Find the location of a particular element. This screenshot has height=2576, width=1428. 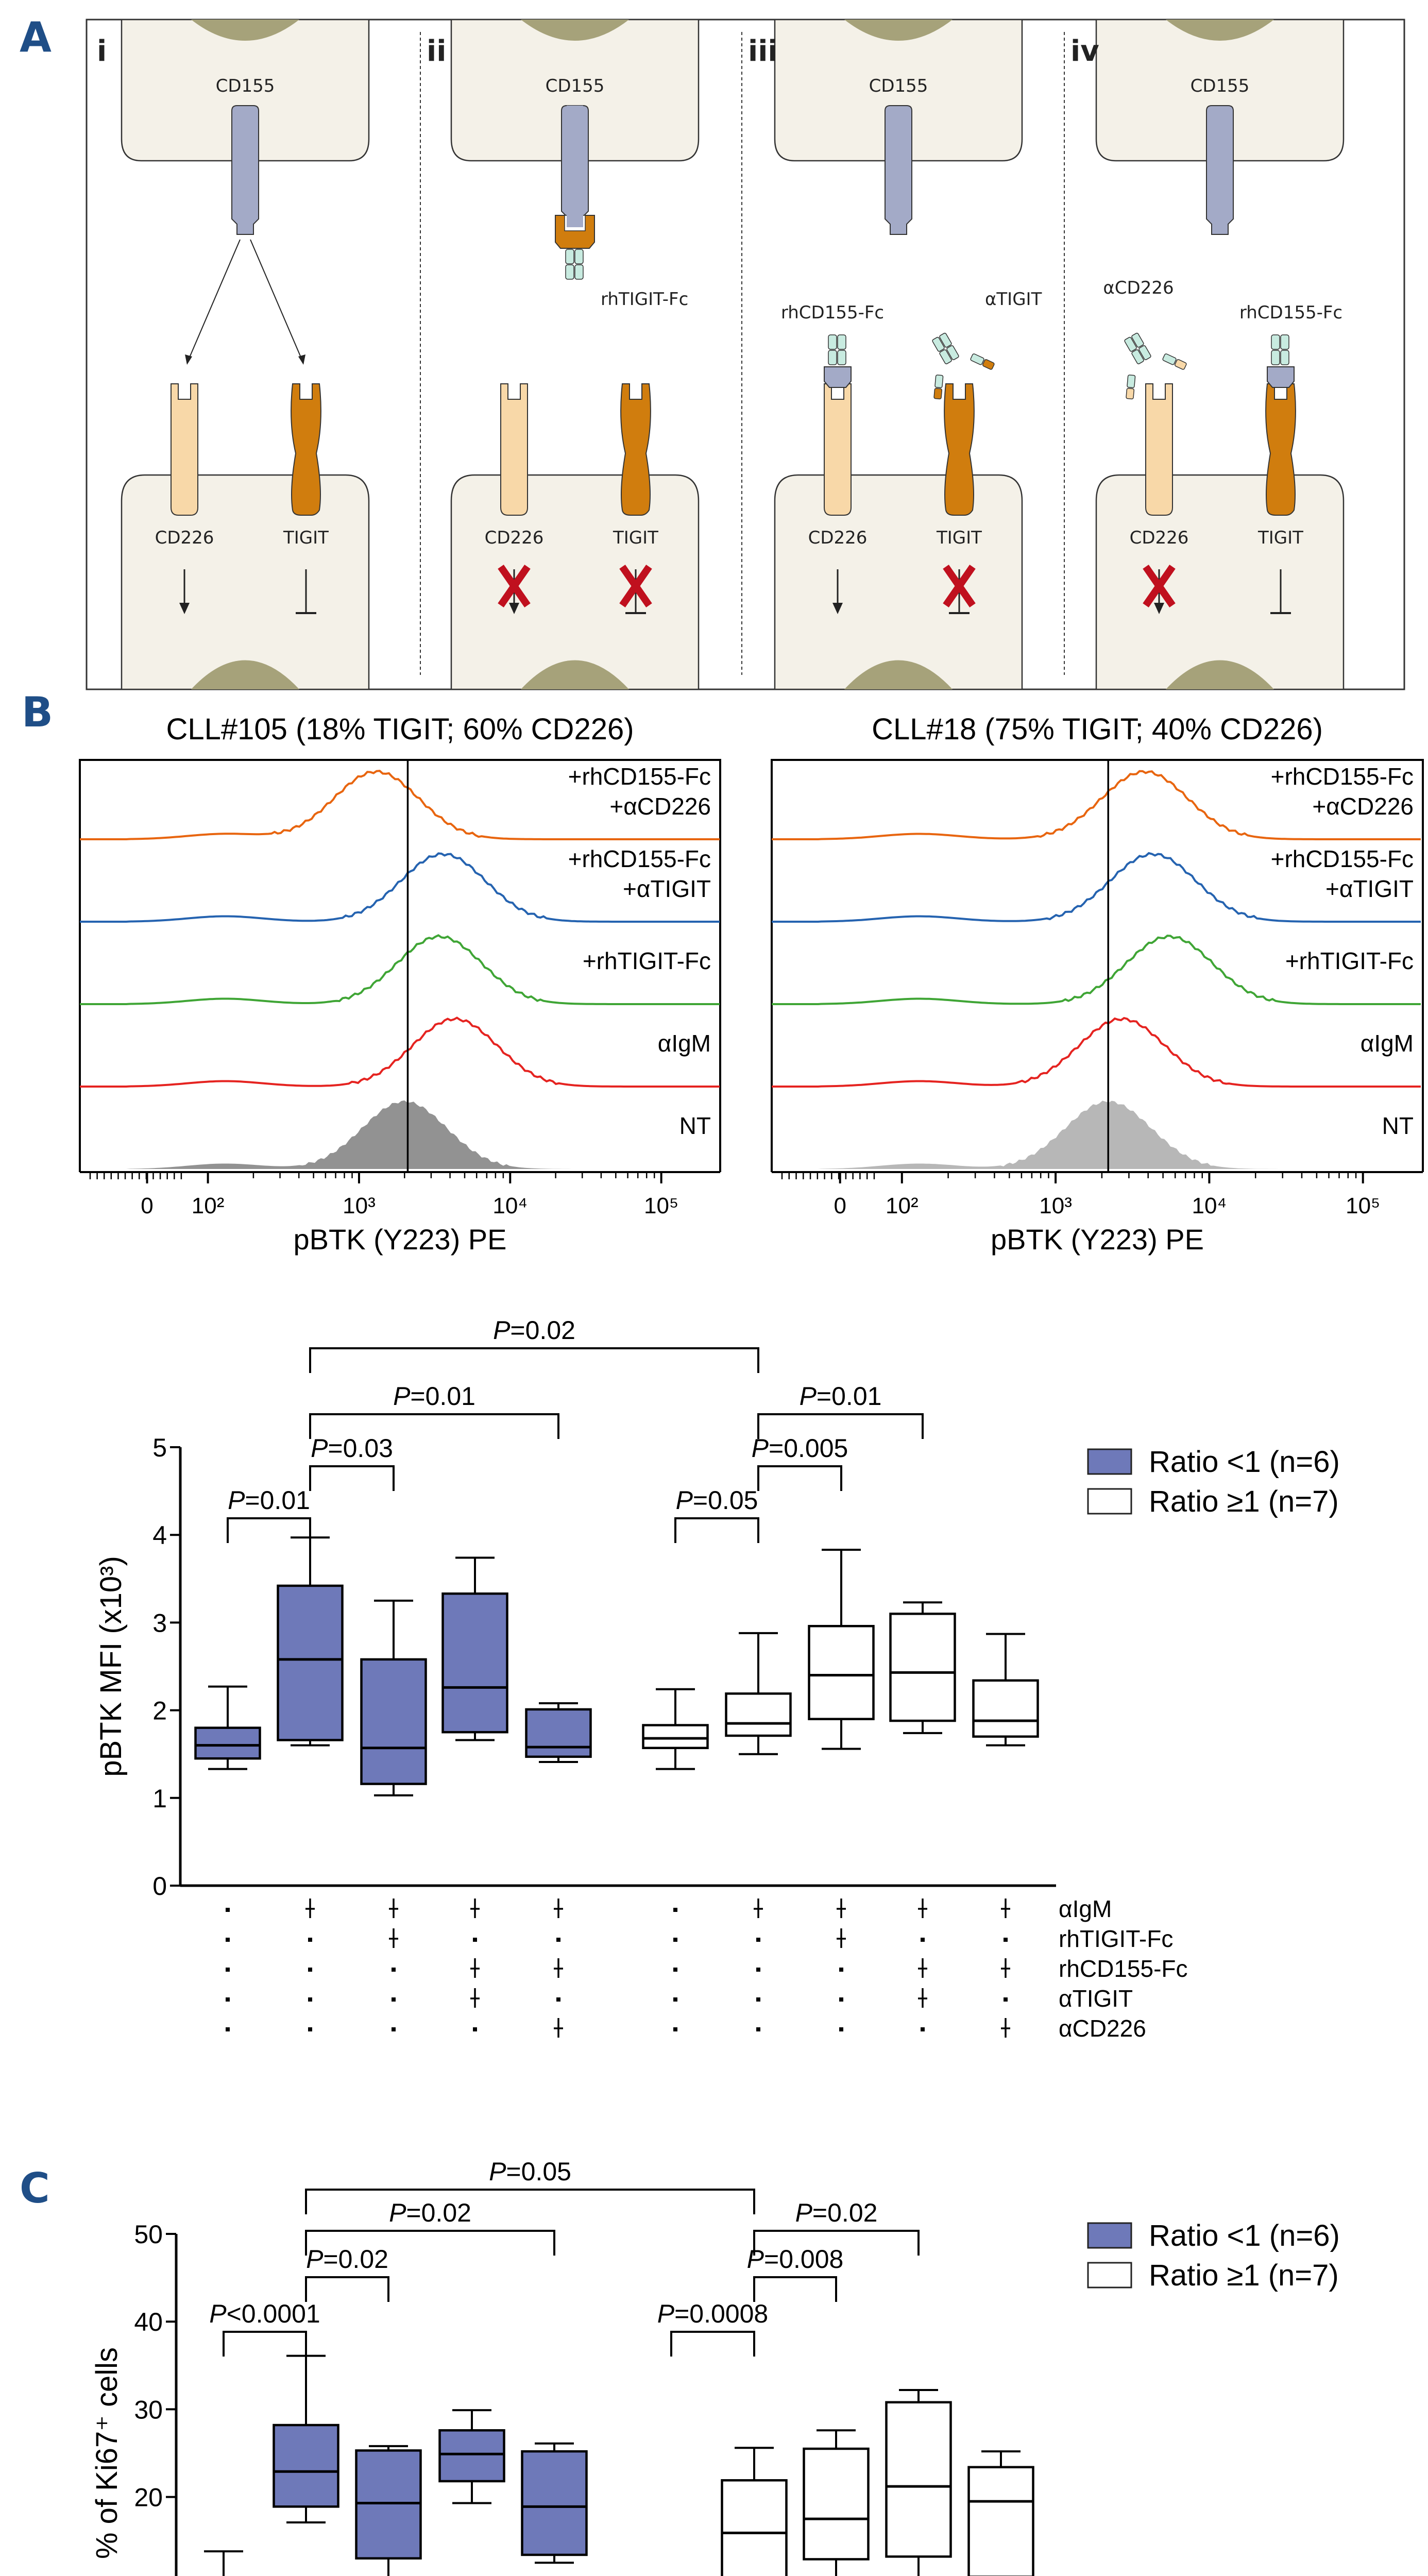

cd155-inserted is located at coordinates (575, 167).